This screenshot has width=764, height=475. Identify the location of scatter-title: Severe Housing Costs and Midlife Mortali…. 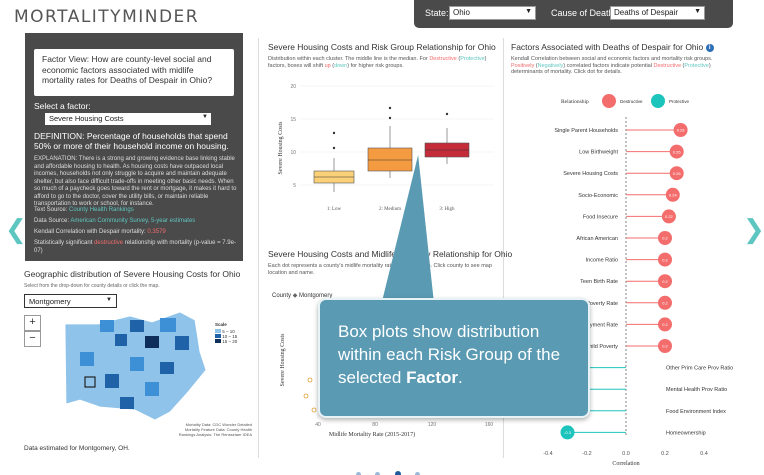
(390, 254).